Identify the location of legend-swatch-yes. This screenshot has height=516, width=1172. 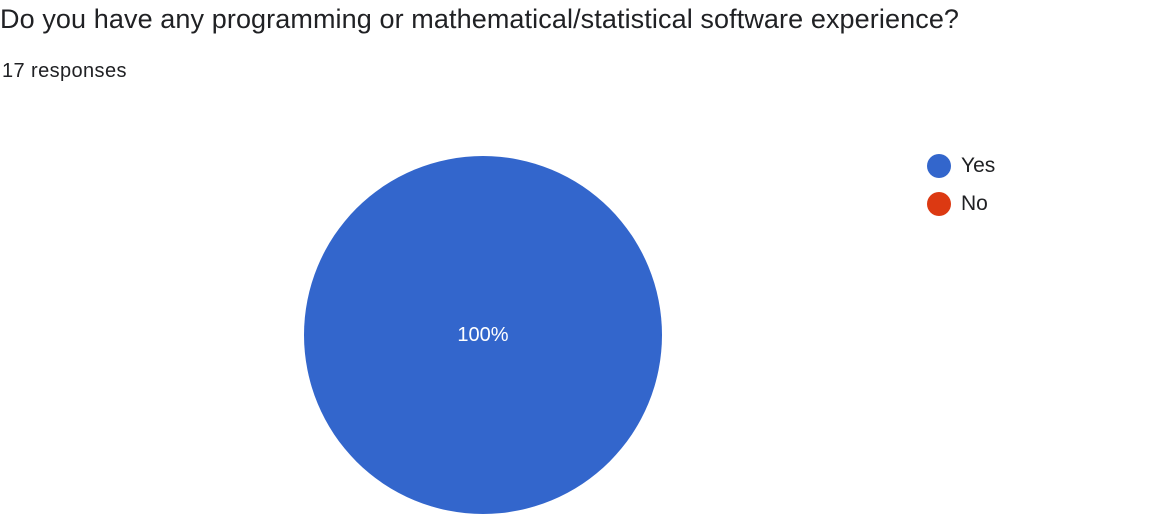
(939, 166).